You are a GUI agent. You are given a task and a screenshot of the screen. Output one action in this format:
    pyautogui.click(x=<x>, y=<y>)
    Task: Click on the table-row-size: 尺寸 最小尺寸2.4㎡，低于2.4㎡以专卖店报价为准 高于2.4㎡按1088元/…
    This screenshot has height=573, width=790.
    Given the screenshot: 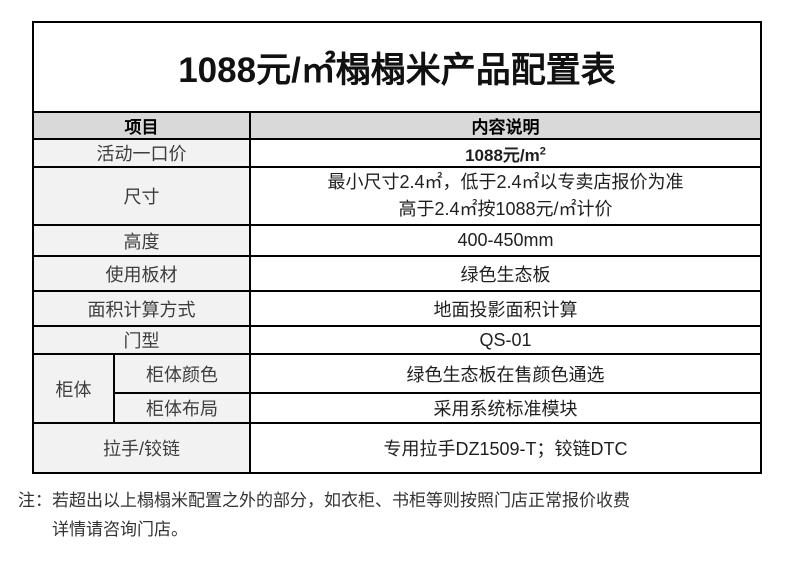 What is the action you would take?
    pyautogui.click(x=397, y=196)
    